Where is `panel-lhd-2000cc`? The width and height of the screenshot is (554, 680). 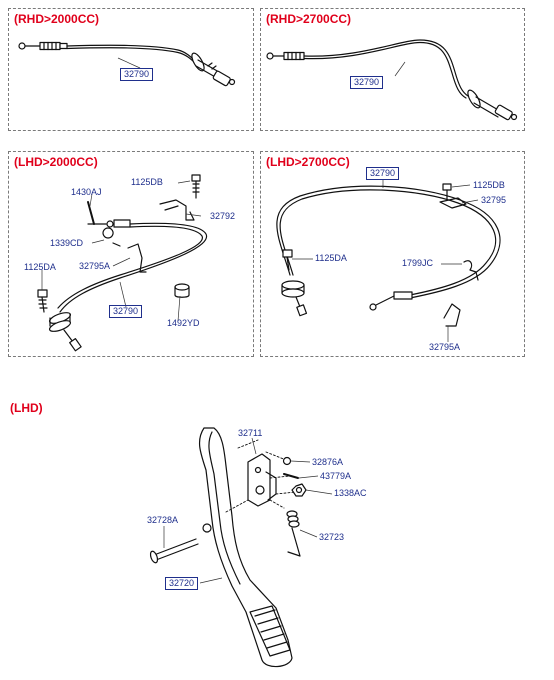 panel-lhd-2000cc is located at coordinates (131, 254).